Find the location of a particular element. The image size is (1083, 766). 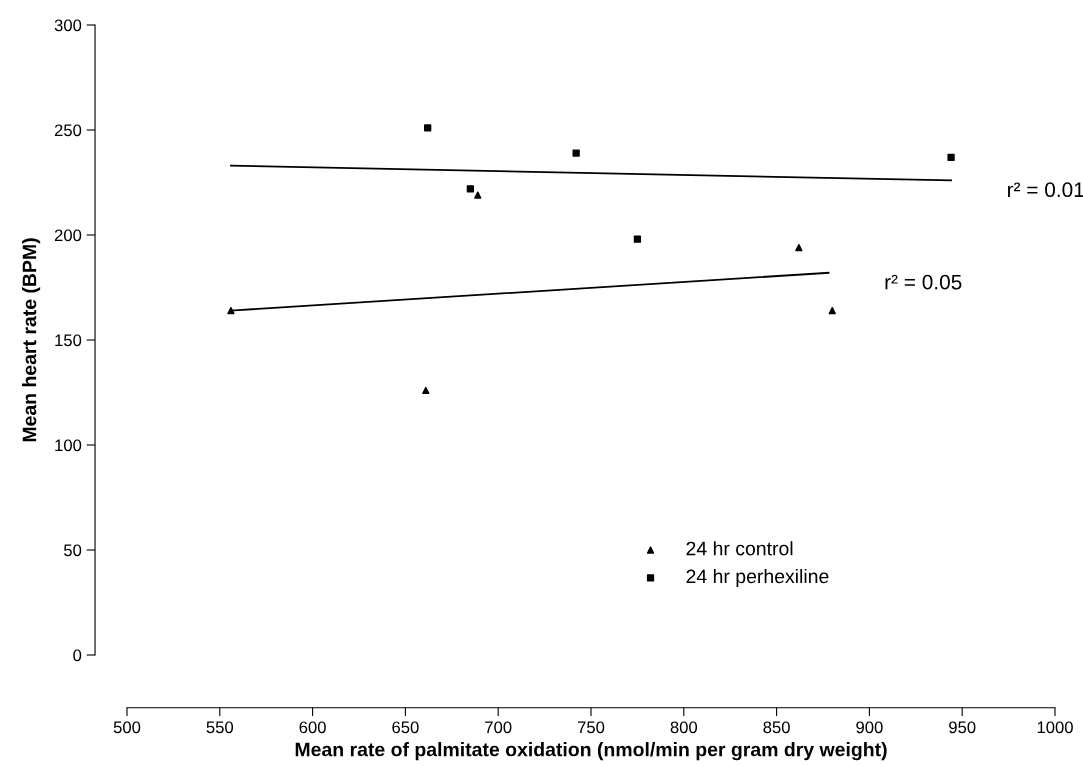

x-tick-label: 850 is located at coordinates (776, 727).